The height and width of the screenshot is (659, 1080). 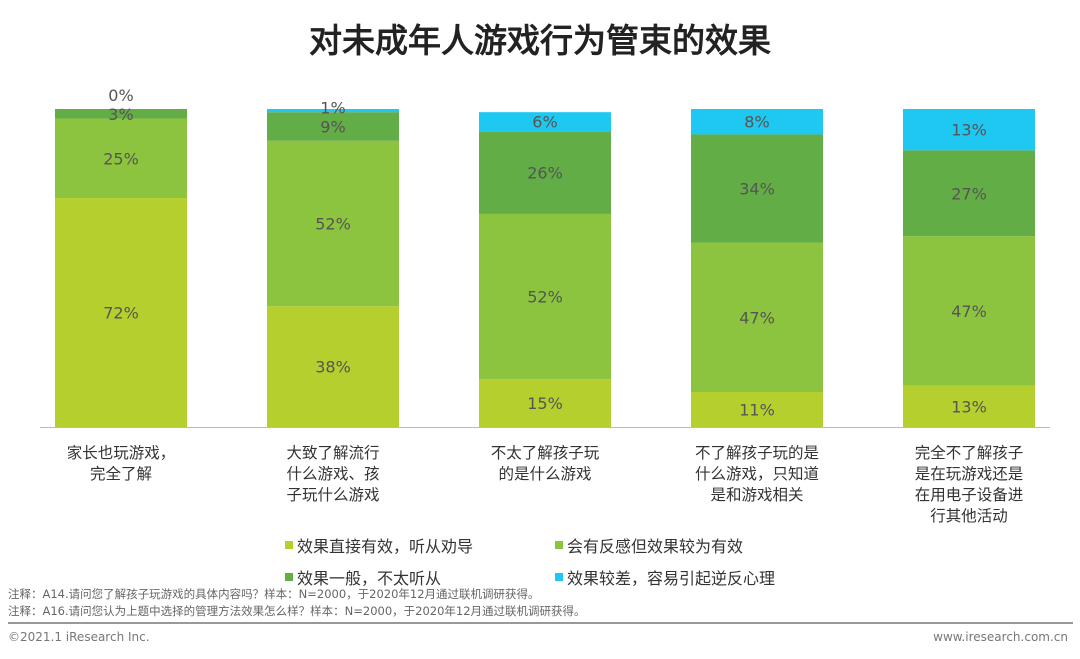 I want to click on x-axis-line, so click(x=545, y=427).